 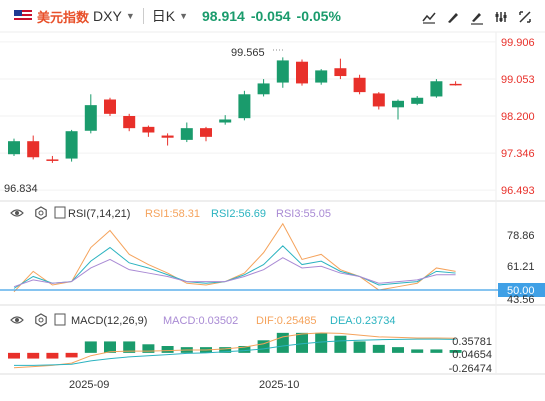 I want to click on rsi-title: RSI(7,14,21), so click(x=99, y=214).